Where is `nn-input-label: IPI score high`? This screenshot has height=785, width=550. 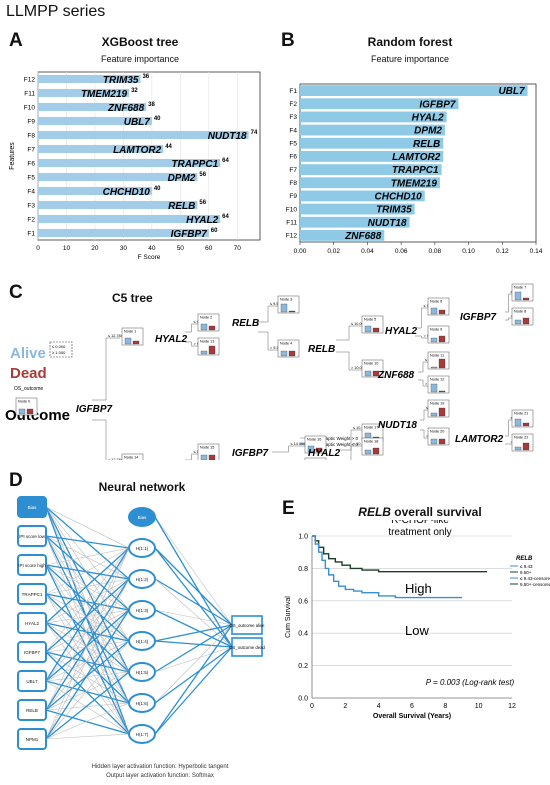
nn-input-label: IPI score high is located at coordinates (32, 565).